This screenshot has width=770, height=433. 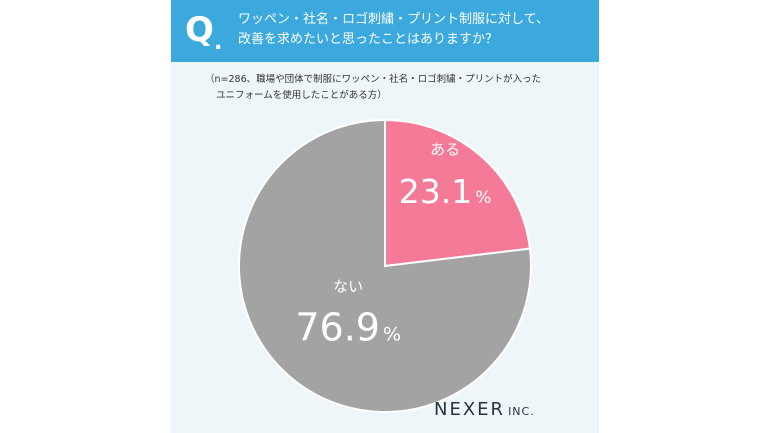 I want to click on pie-slice-yes, so click(x=458, y=193).